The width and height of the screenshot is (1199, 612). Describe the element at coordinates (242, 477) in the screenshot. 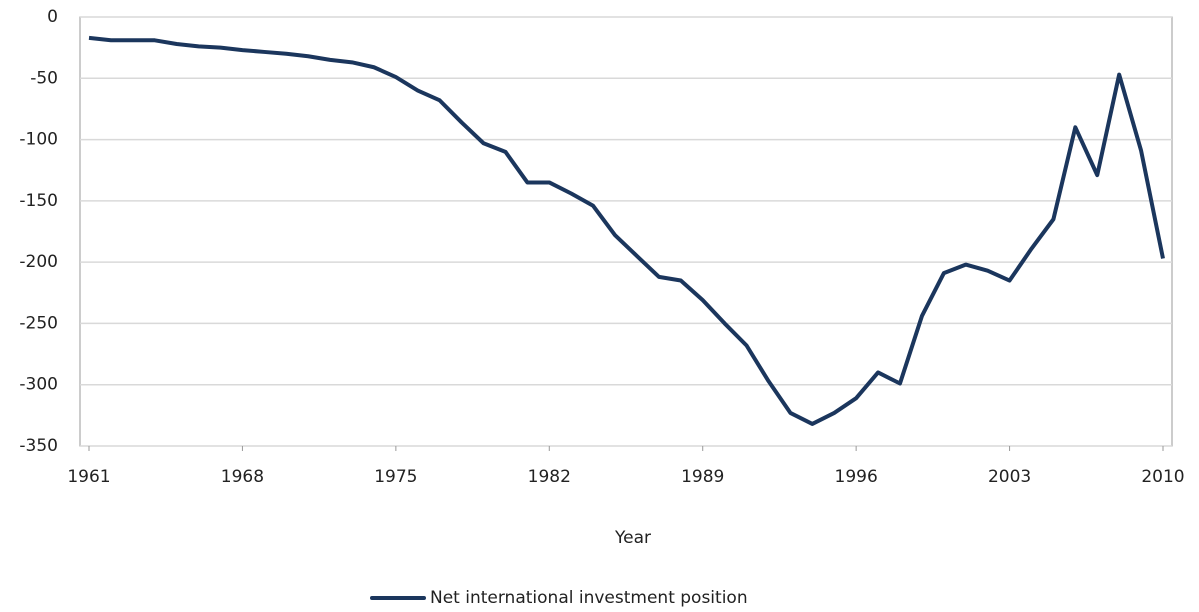

I see `x-tick-label: 1968` at that location.